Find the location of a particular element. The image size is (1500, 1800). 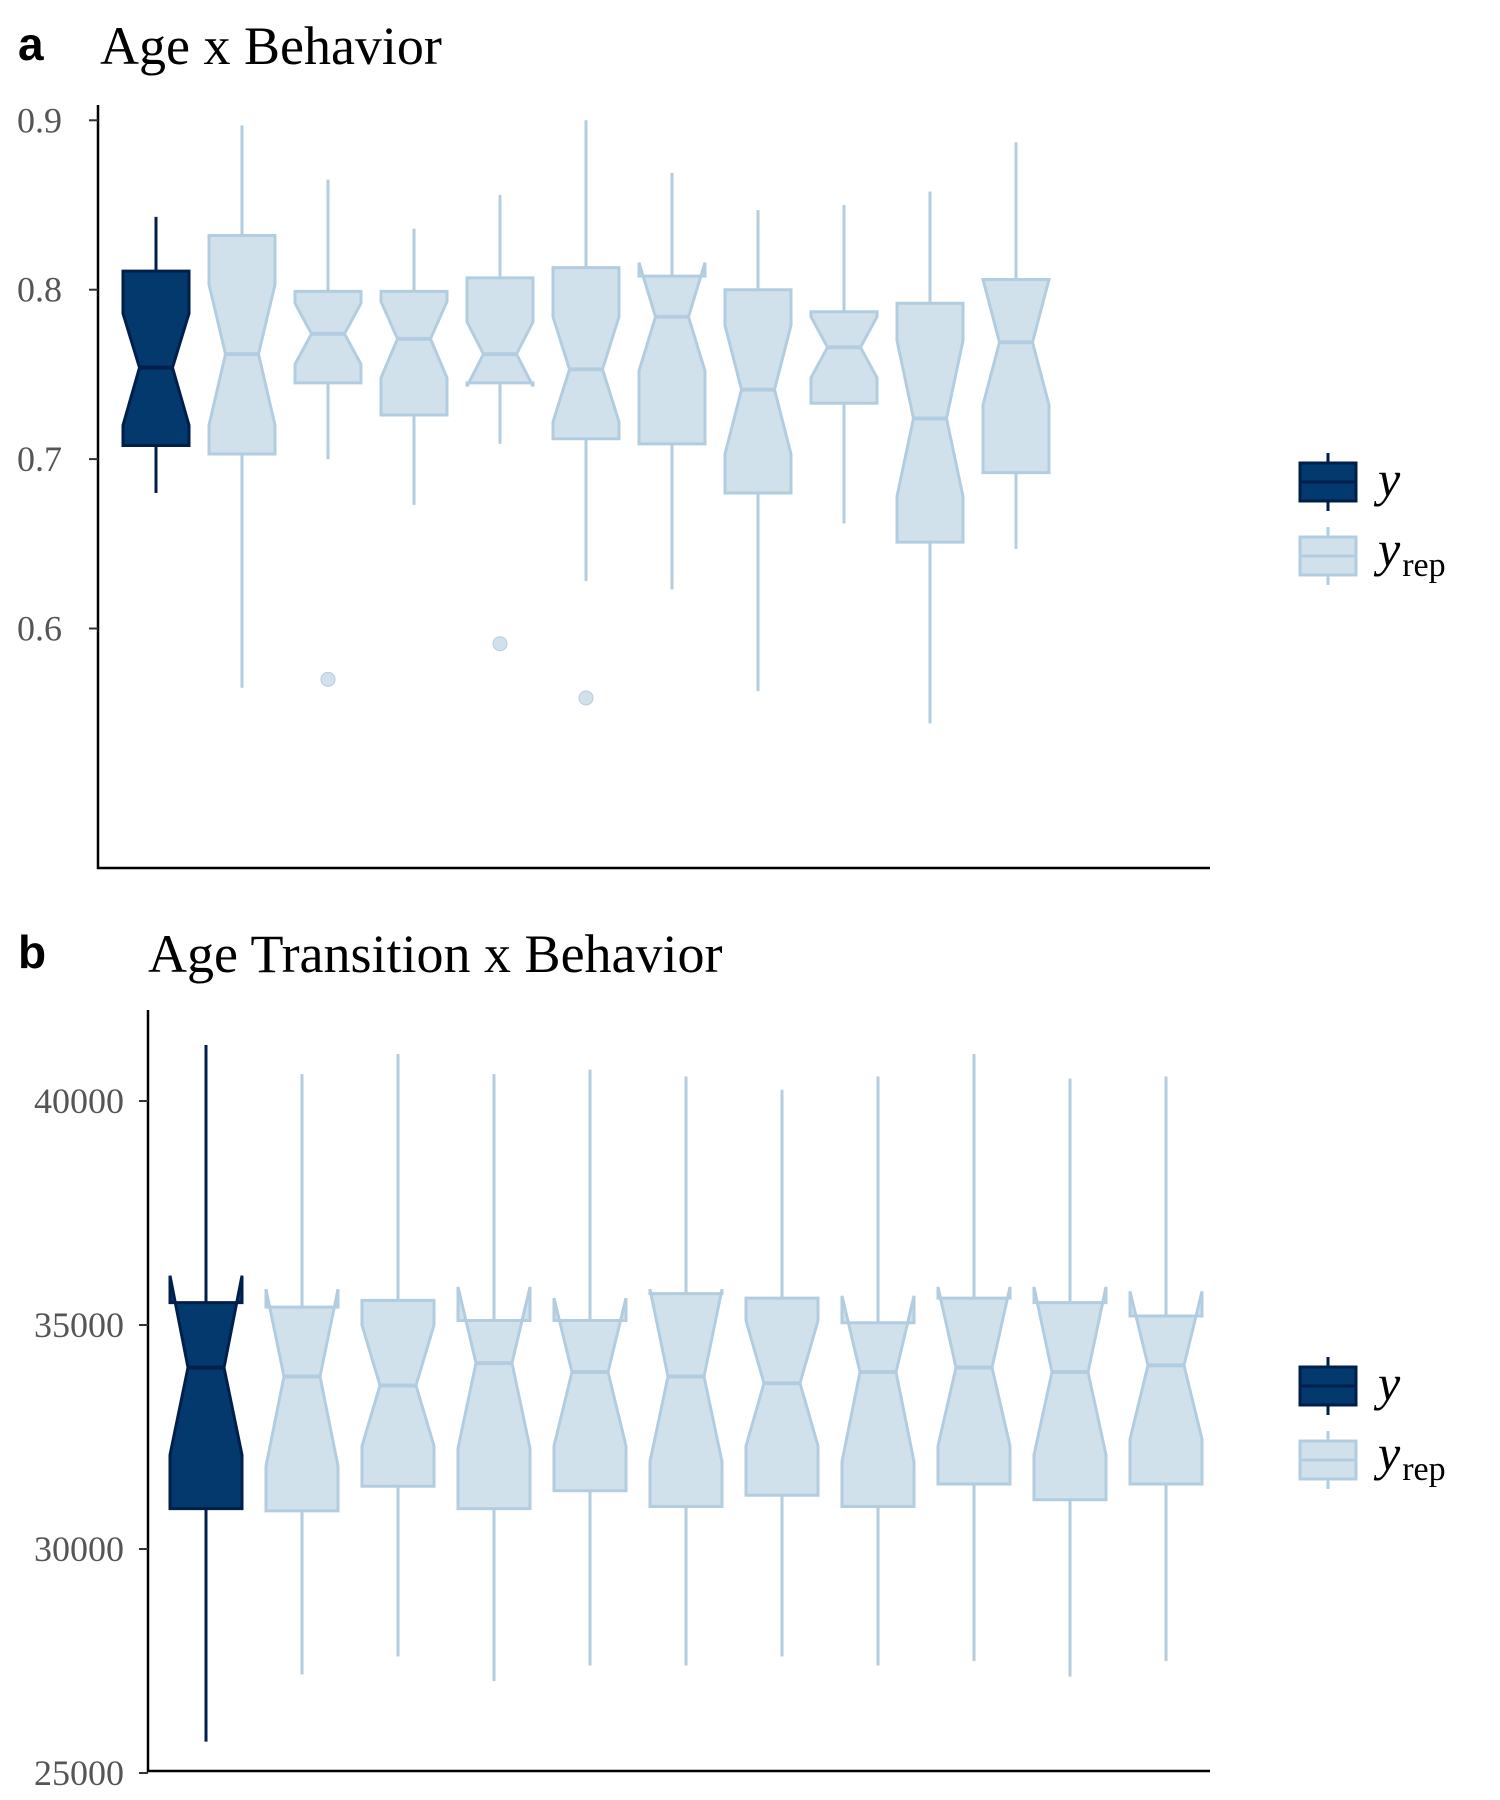

y-tick-label: 0.7 is located at coordinates (39, 459).